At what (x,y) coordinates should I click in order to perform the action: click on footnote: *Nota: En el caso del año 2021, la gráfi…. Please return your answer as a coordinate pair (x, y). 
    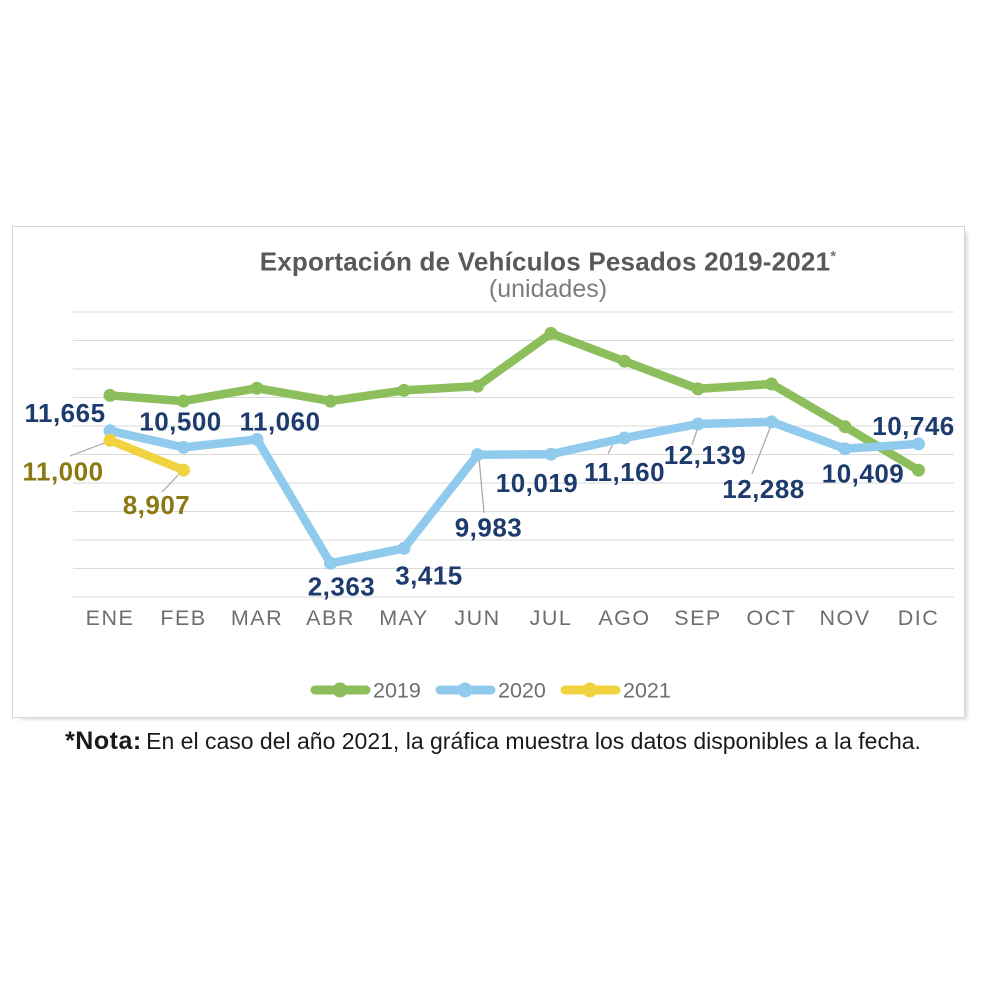
    Looking at the image, I should click on (493, 743).